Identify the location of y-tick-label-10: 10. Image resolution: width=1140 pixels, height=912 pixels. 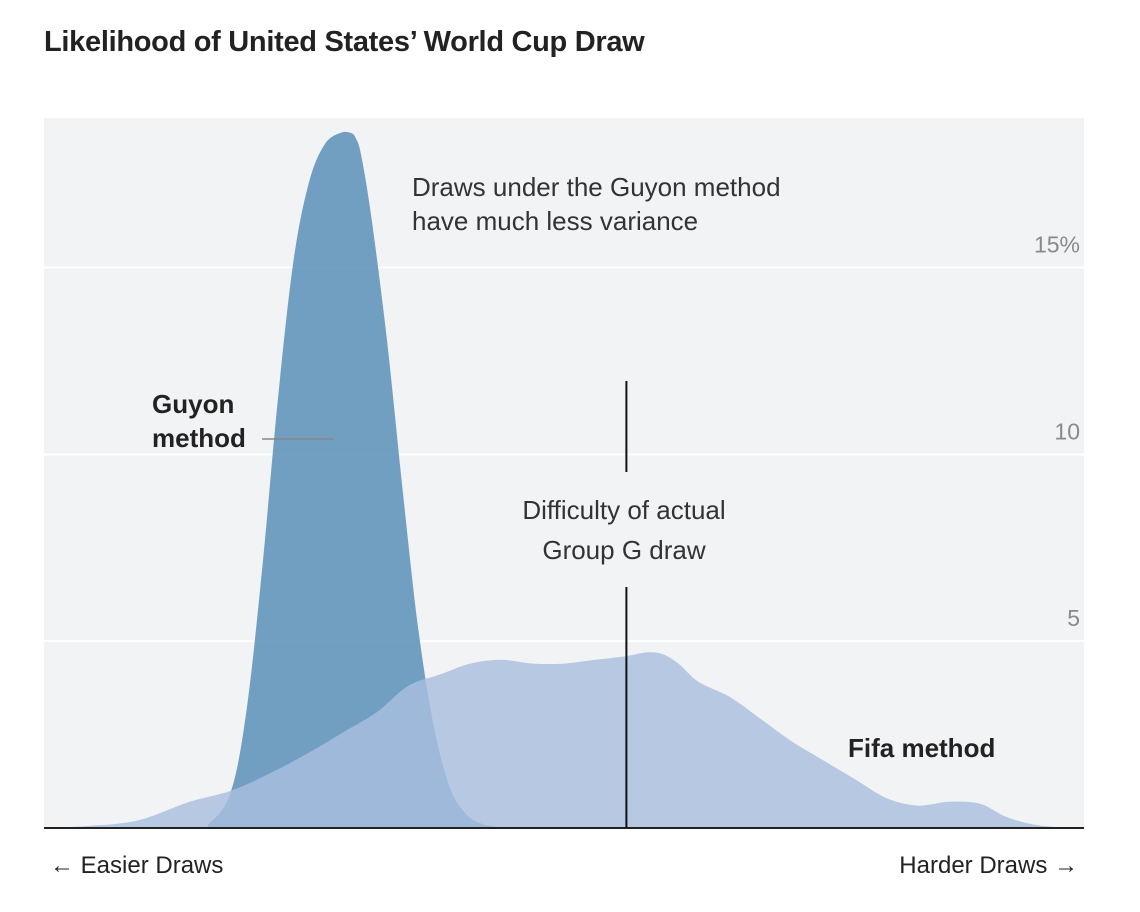
(1067, 431).